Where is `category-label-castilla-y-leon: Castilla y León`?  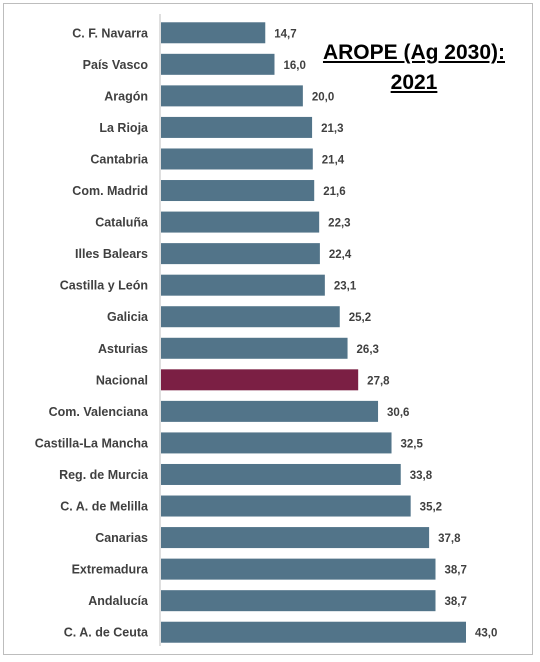 category-label-castilla-y-leon: Castilla y León is located at coordinates (104, 286).